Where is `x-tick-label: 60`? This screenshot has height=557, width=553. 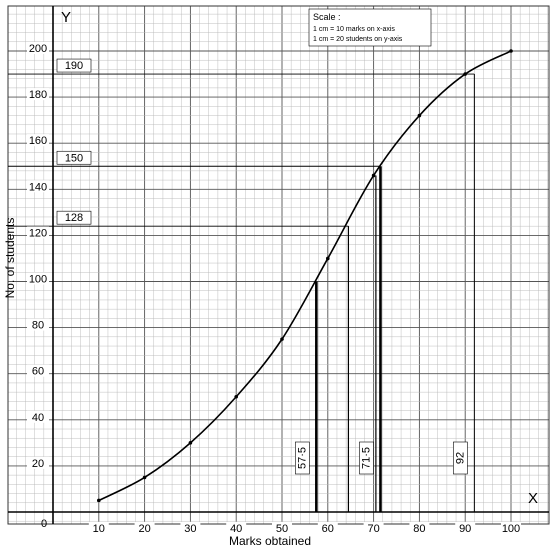
x-tick-label: 60 is located at coordinates (328, 529).